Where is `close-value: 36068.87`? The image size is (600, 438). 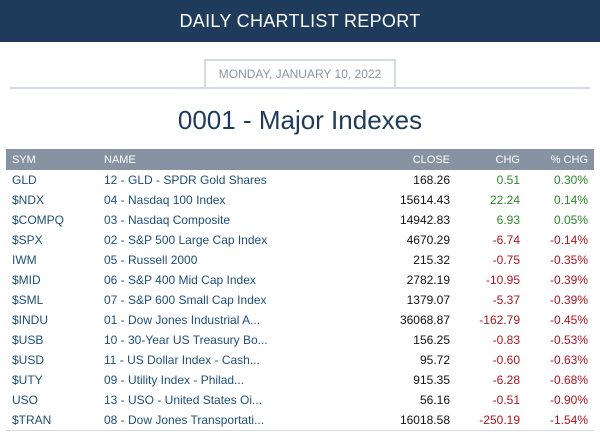 close-value: 36068.87 is located at coordinates (424, 320).